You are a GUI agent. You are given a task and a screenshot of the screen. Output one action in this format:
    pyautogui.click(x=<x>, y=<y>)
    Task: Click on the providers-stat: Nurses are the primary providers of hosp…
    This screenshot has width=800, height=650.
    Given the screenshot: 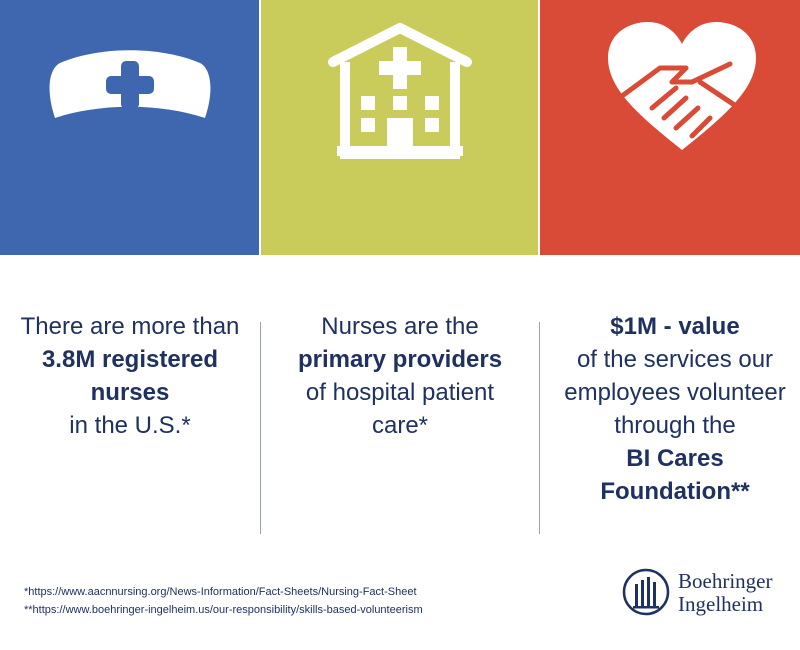 What is the action you would take?
    pyautogui.click(x=400, y=376)
    